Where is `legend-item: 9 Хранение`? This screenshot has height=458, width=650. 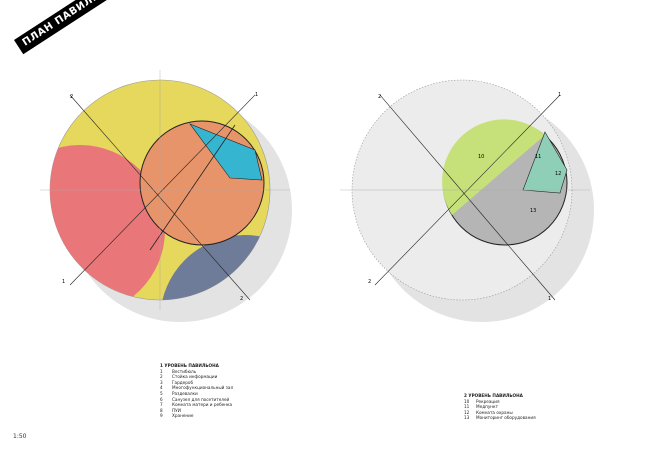 legend-item: 9 Хранение is located at coordinates (196, 416).